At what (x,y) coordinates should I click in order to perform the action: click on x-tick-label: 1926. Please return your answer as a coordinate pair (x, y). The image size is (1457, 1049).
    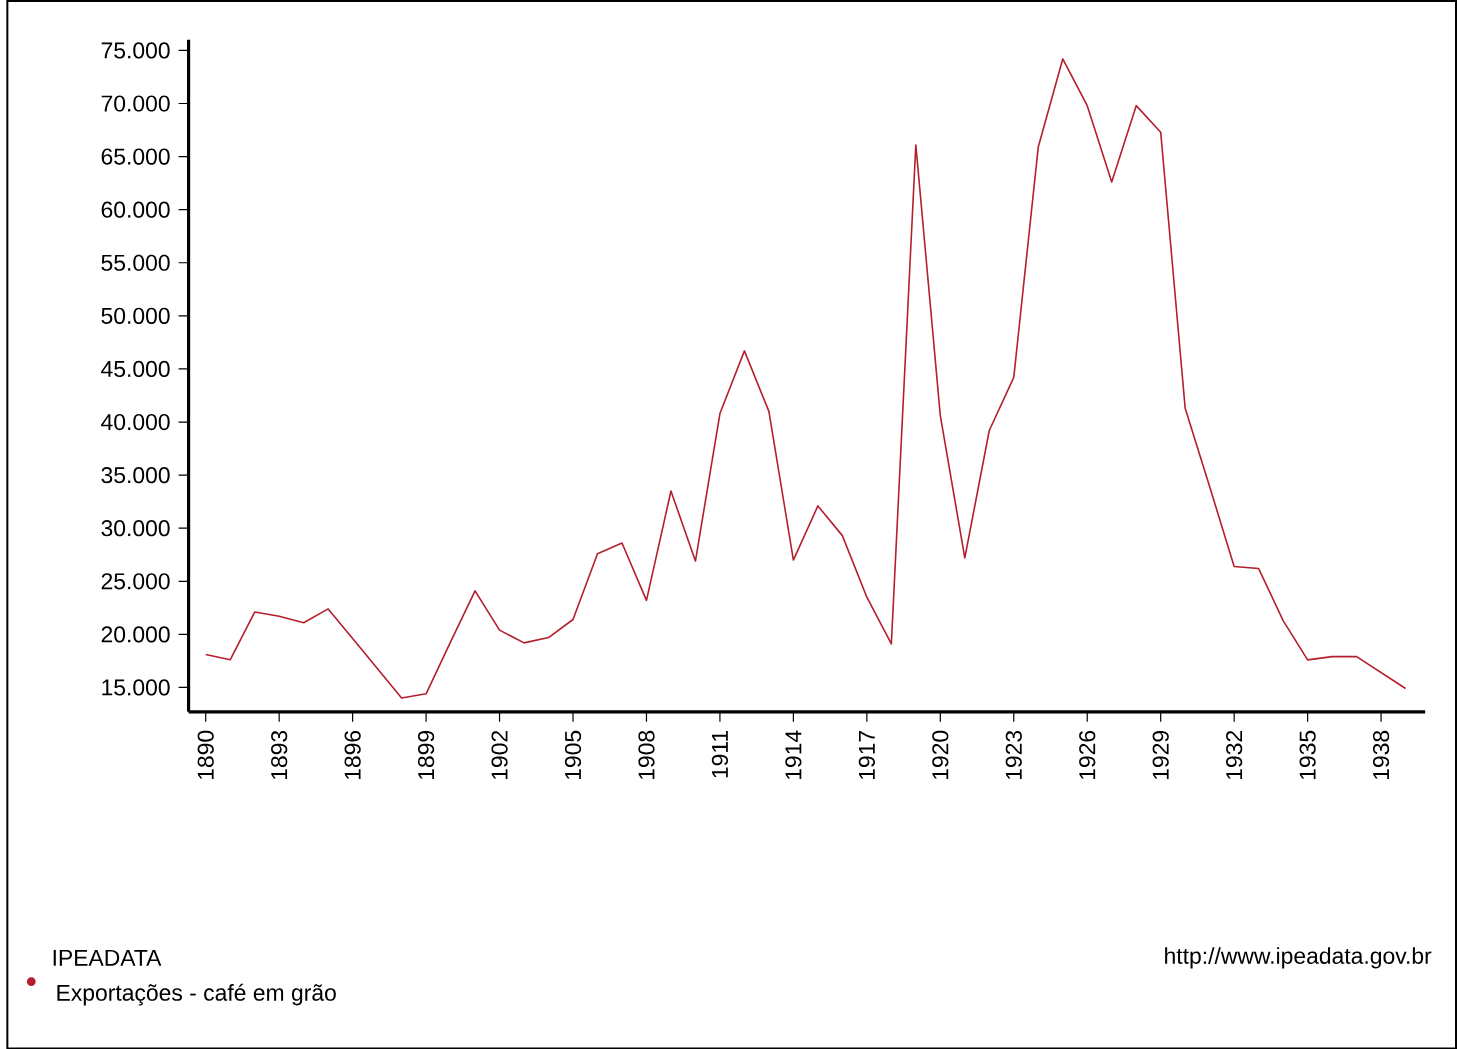
    Looking at the image, I should click on (1087, 754).